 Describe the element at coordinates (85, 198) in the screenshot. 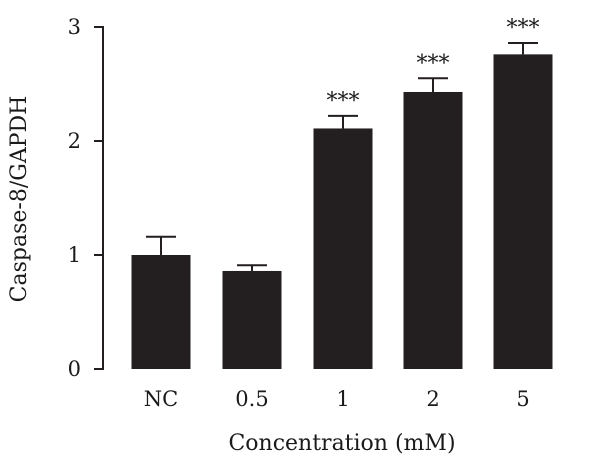

I see `y-ticks: 0 1 2 3` at that location.